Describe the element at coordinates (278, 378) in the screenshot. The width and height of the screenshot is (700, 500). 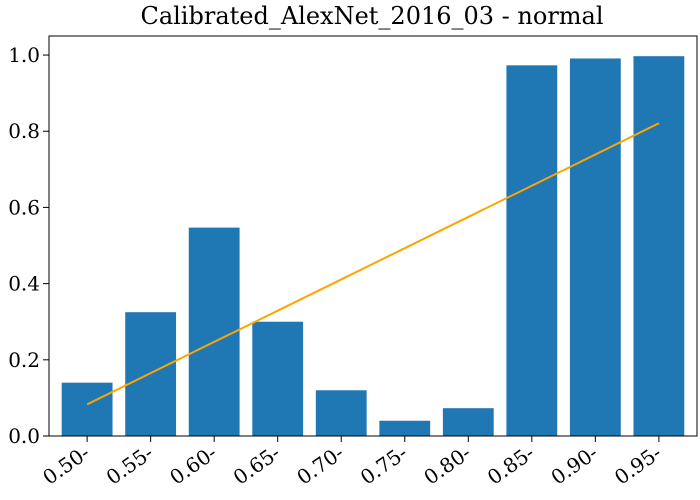
I see `bar-0.65-` at that location.